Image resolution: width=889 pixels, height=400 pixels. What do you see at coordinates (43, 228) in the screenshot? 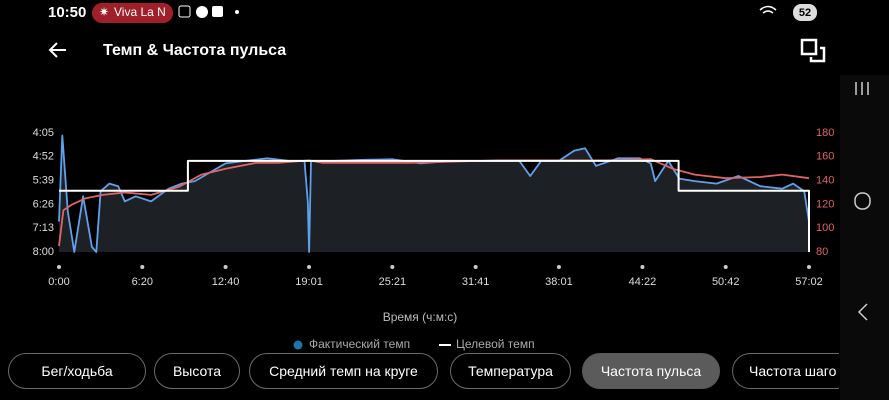
I see `y-tick-label: 7:13` at bounding box center [43, 228].